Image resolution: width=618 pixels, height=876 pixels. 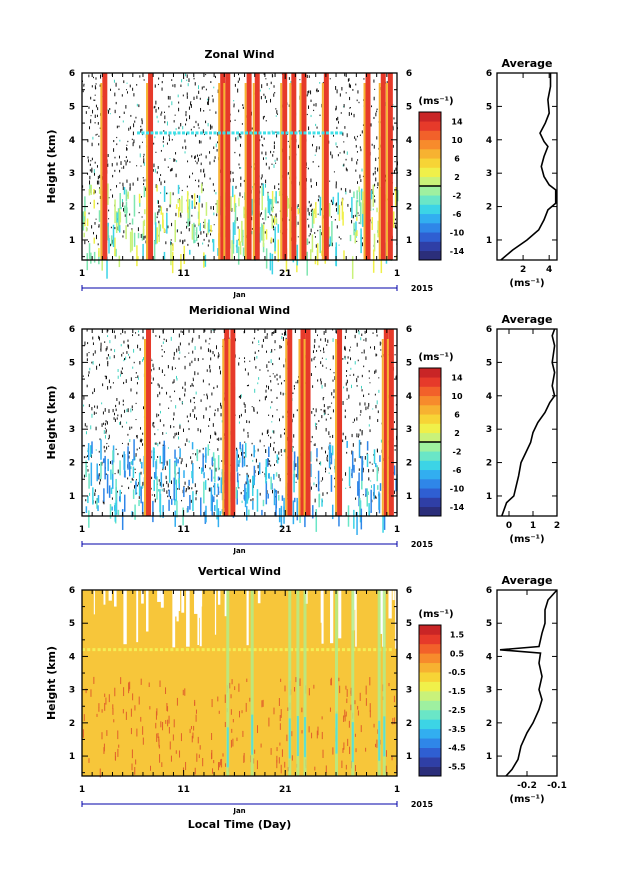 I want to click on red-streak, so click(x=340, y=422).